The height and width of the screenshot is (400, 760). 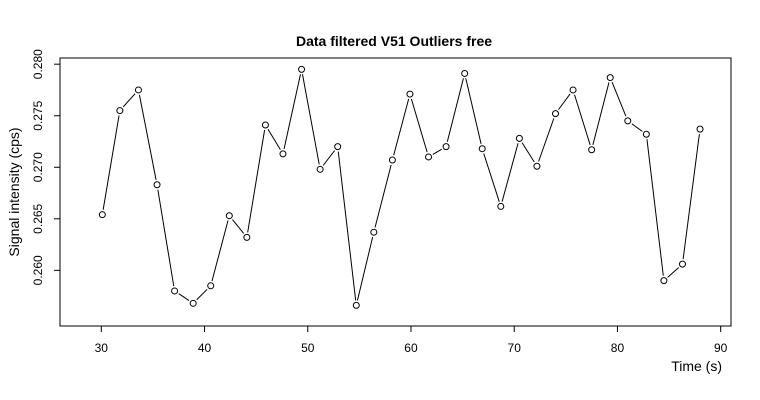 What do you see at coordinates (14, 191) in the screenshot?
I see `y-axis-label: Signal intensity (cps)` at bounding box center [14, 191].